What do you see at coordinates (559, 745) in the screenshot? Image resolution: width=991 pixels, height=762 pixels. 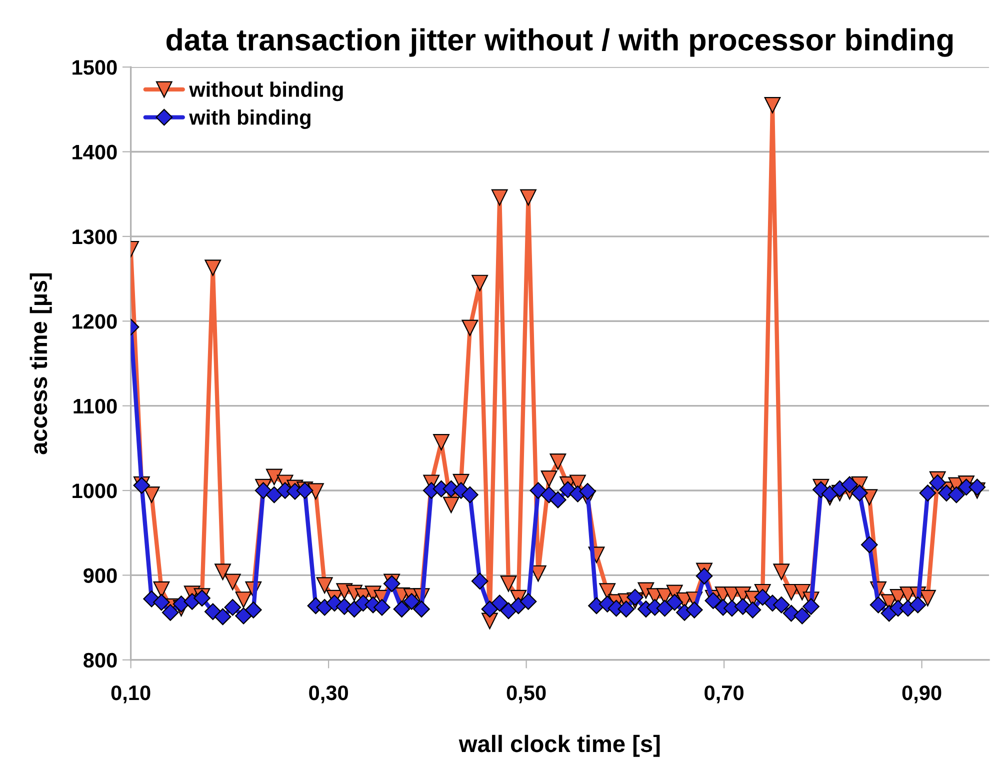 I see `x-axis-title: wall clock time [s]` at bounding box center [559, 745].